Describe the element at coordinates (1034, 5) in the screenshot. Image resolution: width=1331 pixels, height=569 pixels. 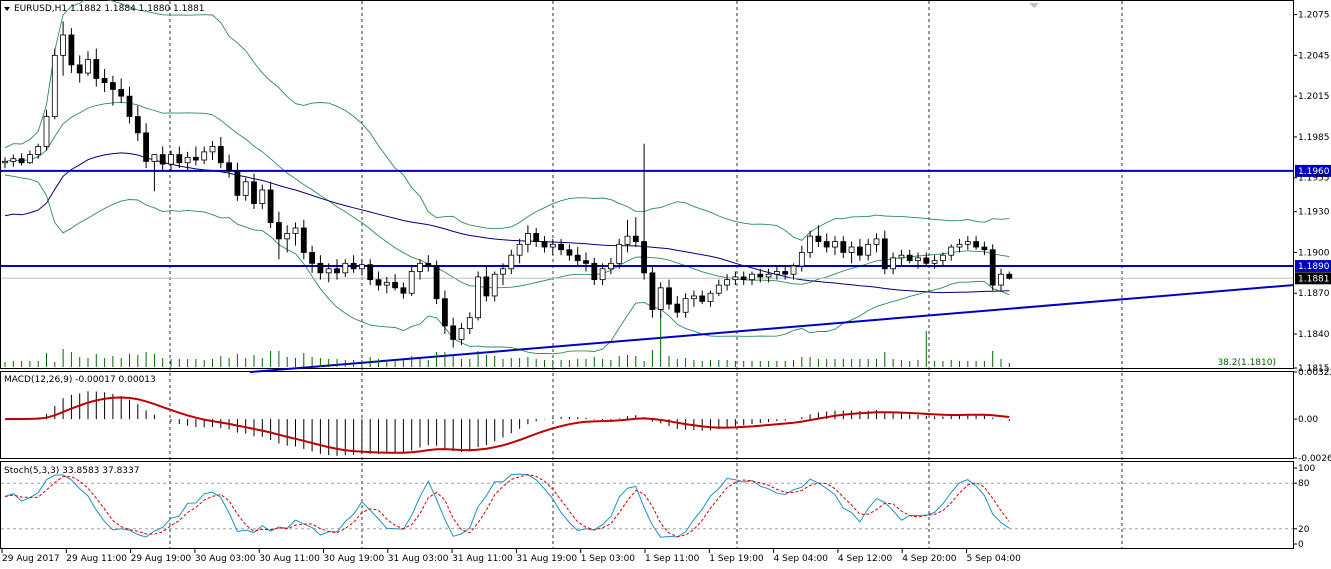
I see `shift-marker-icon` at that location.